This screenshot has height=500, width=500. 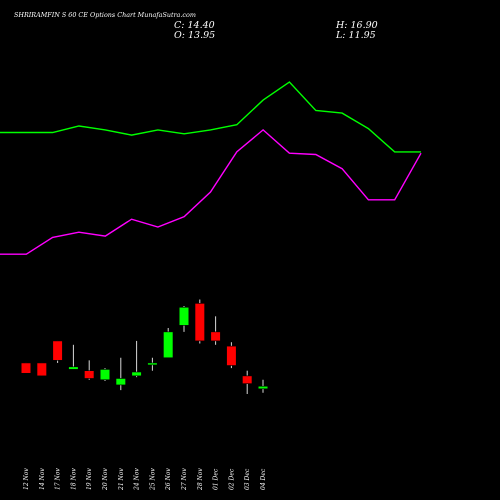 What do you see at coordinates (184, 479) in the screenshot?
I see `x-tick-label: 27 Nov` at bounding box center [184, 479].